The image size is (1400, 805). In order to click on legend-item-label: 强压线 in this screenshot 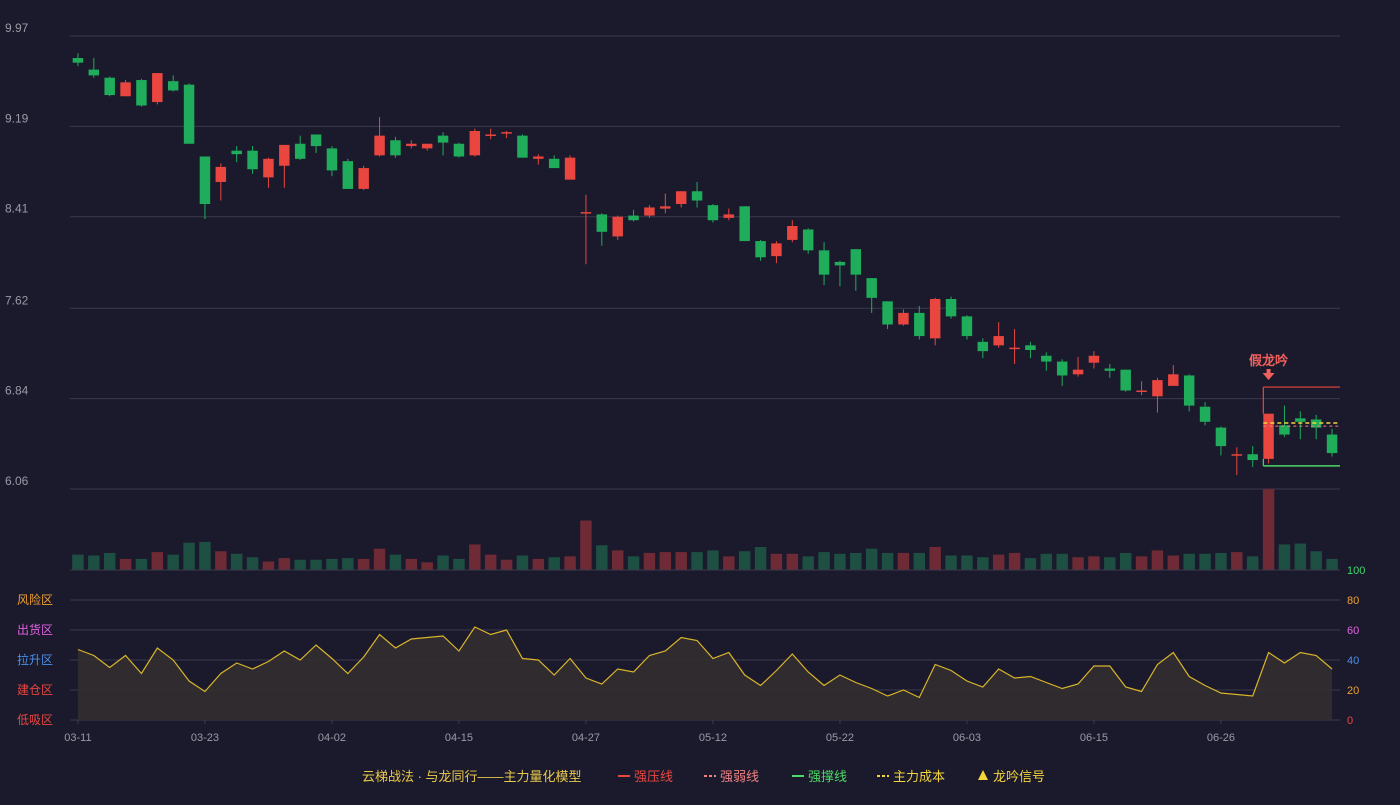, I will do `click(653, 776)`.